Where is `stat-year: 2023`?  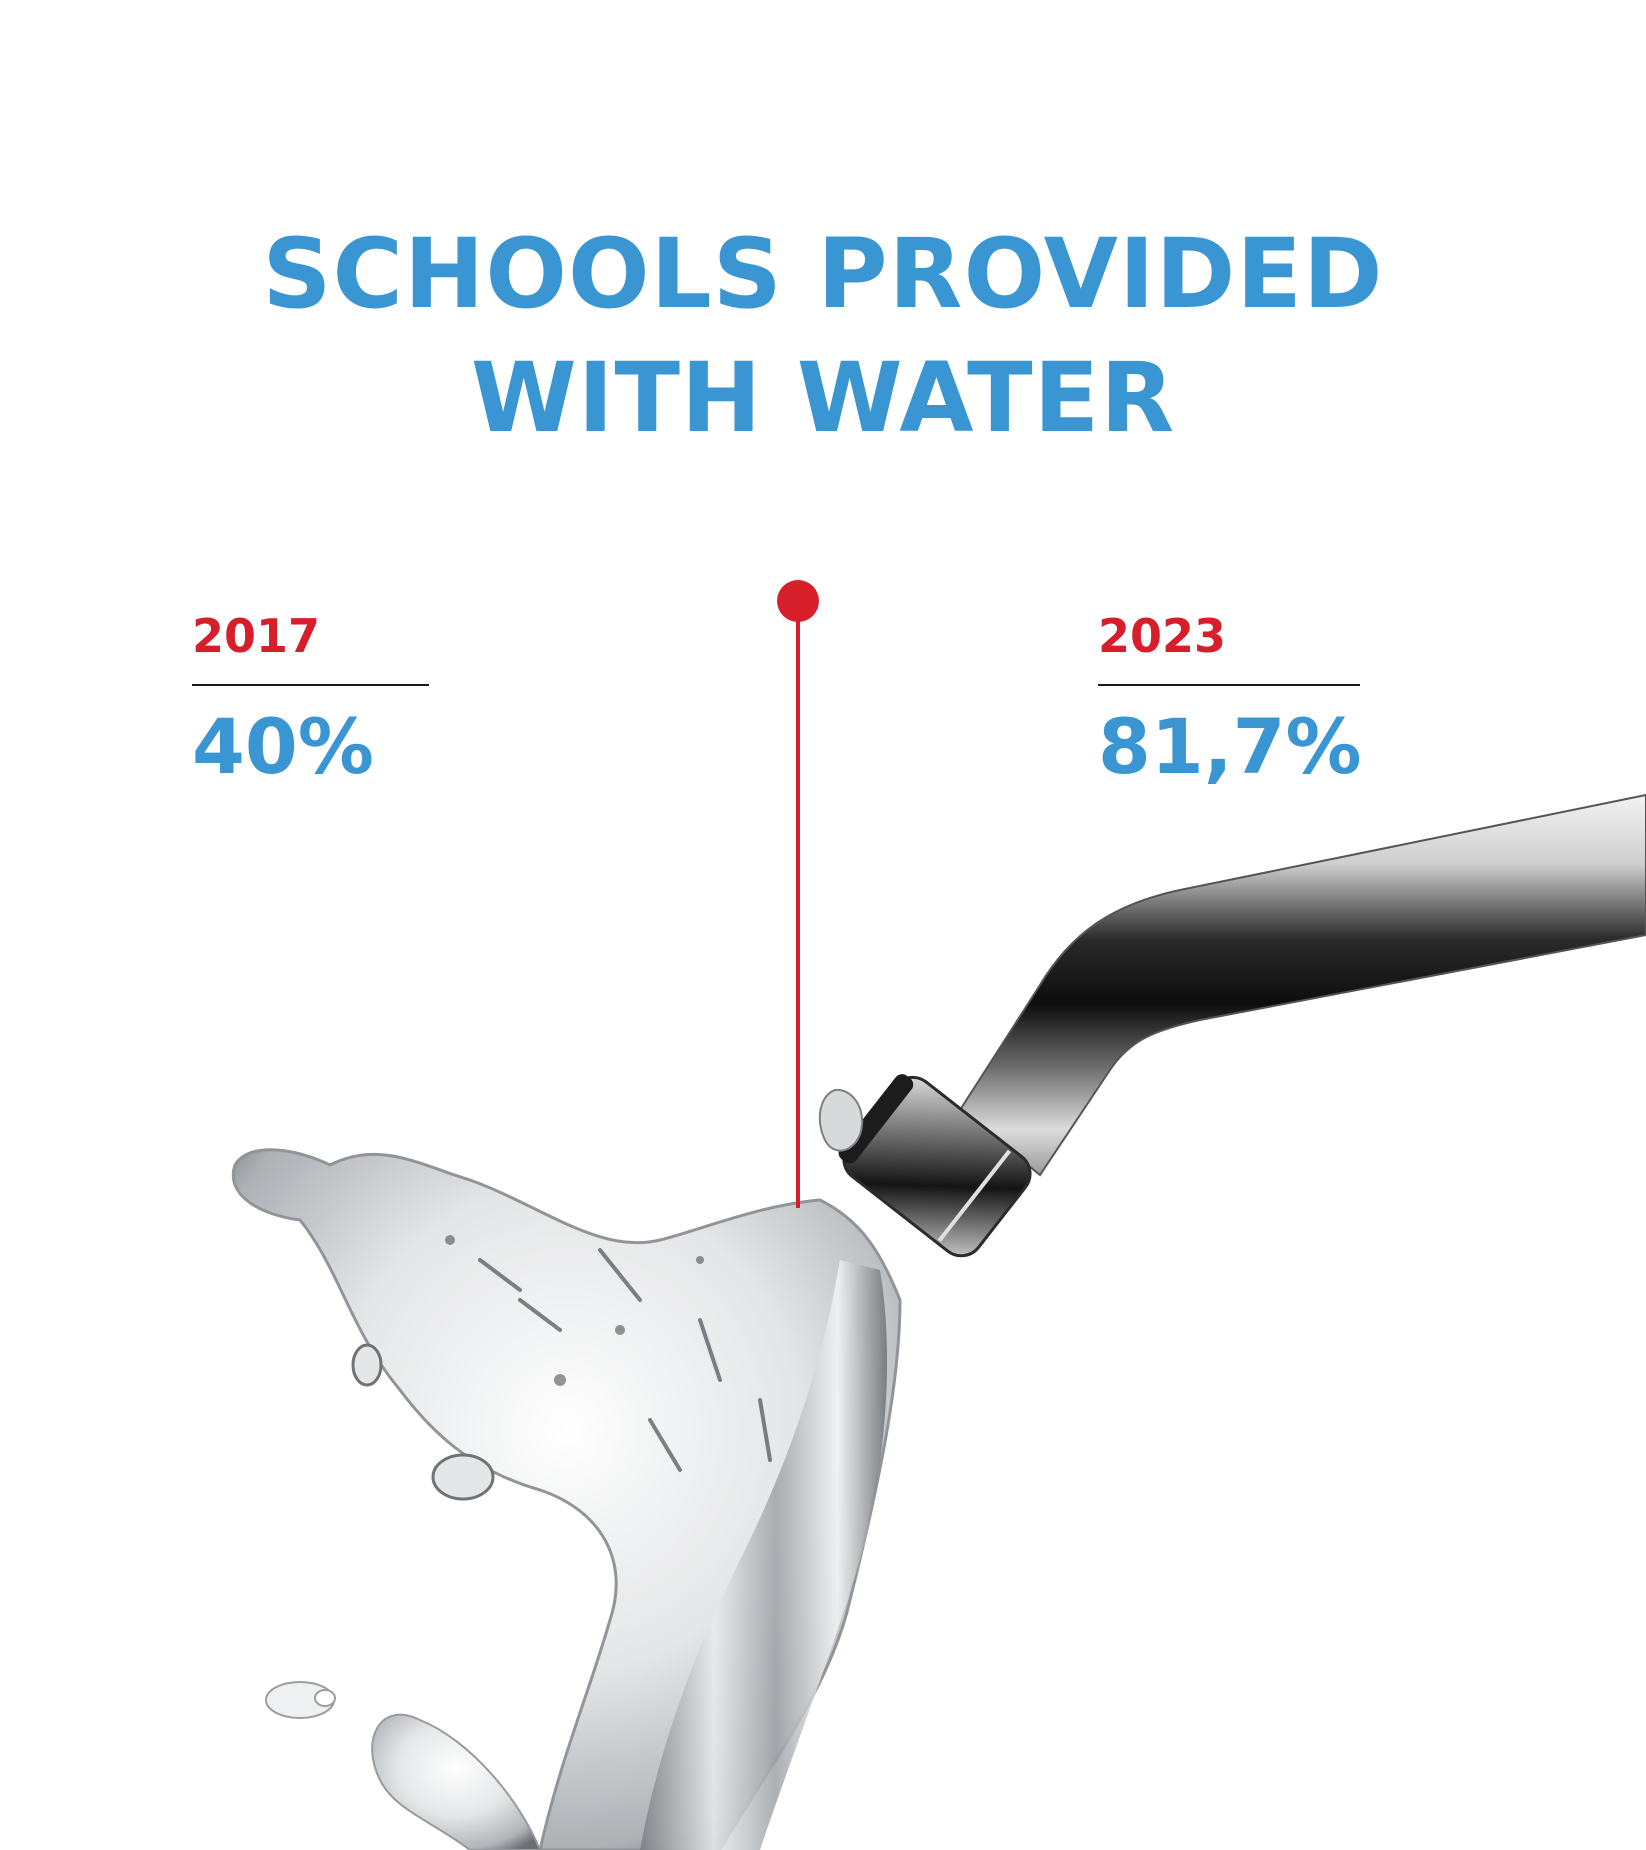 stat-year: 2023 is located at coordinates (1162, 636).